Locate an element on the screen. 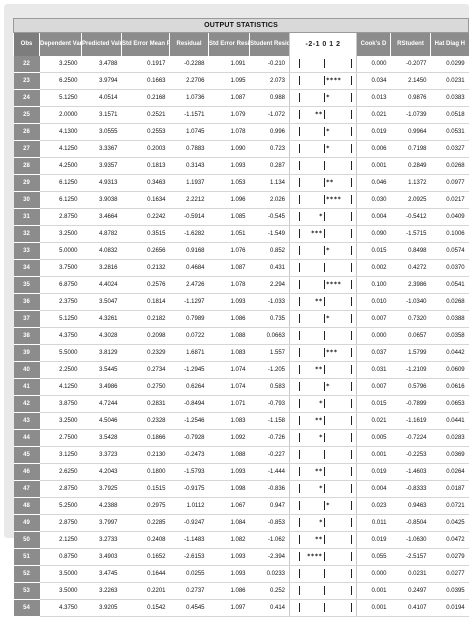  hat-diag-cell: 0.0541 is located at coordinates (449, 285).